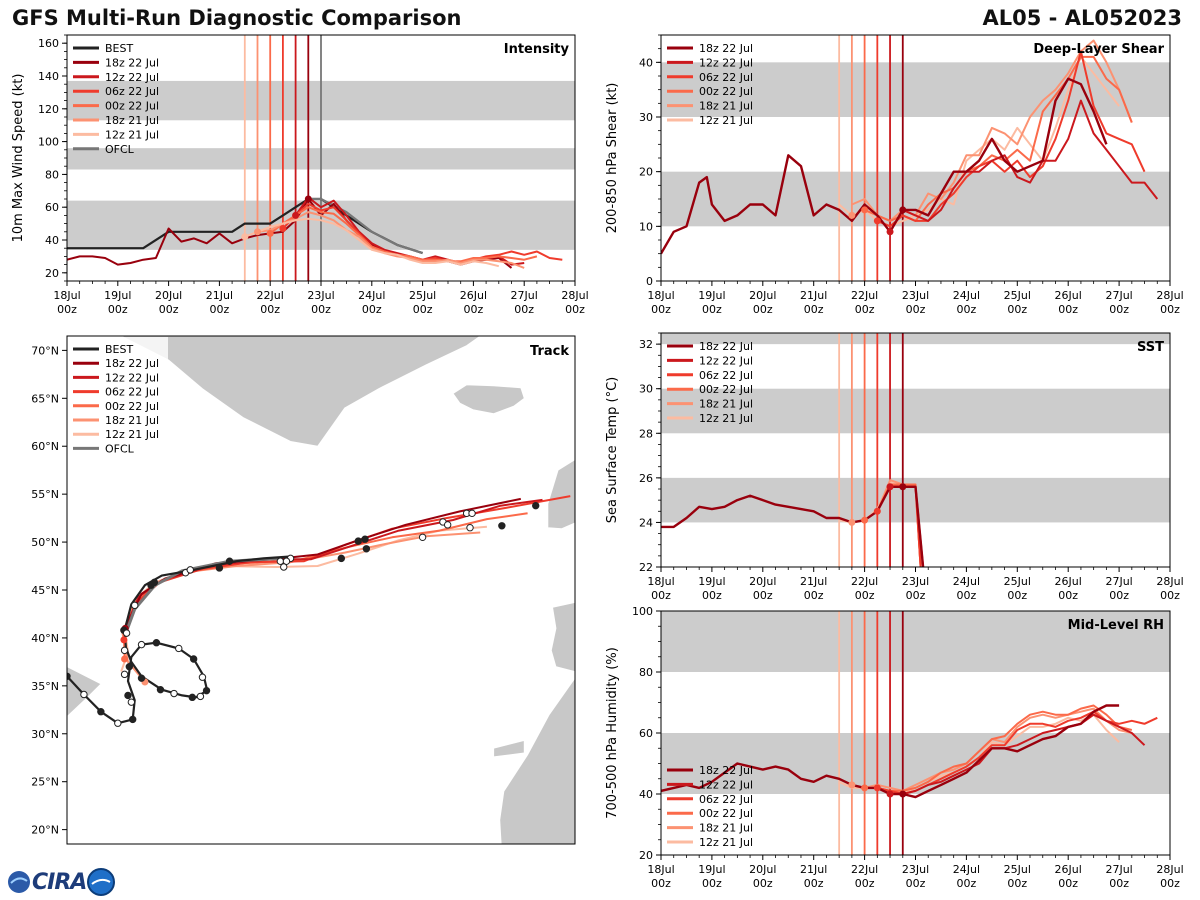  What do you see at coordinates (711, 581) in the screenshot?
I see `x-tick-date: 19Jul` at bounding box center [711, 581].